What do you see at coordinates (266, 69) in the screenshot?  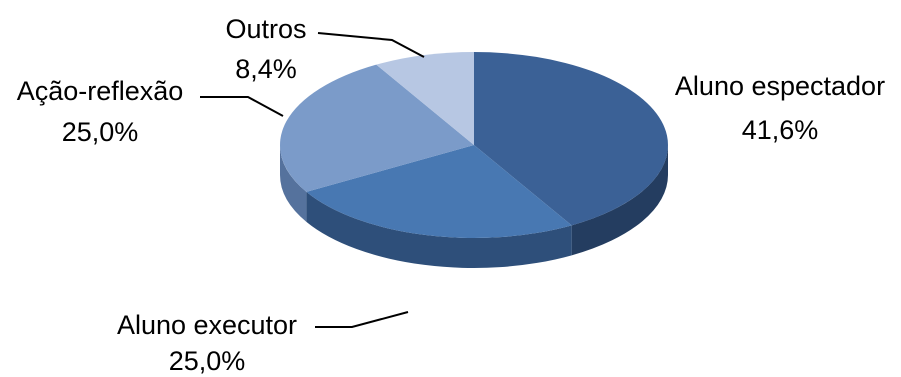 I see `slice-value-outros: 8,4%` at bounding box center [266, 69].